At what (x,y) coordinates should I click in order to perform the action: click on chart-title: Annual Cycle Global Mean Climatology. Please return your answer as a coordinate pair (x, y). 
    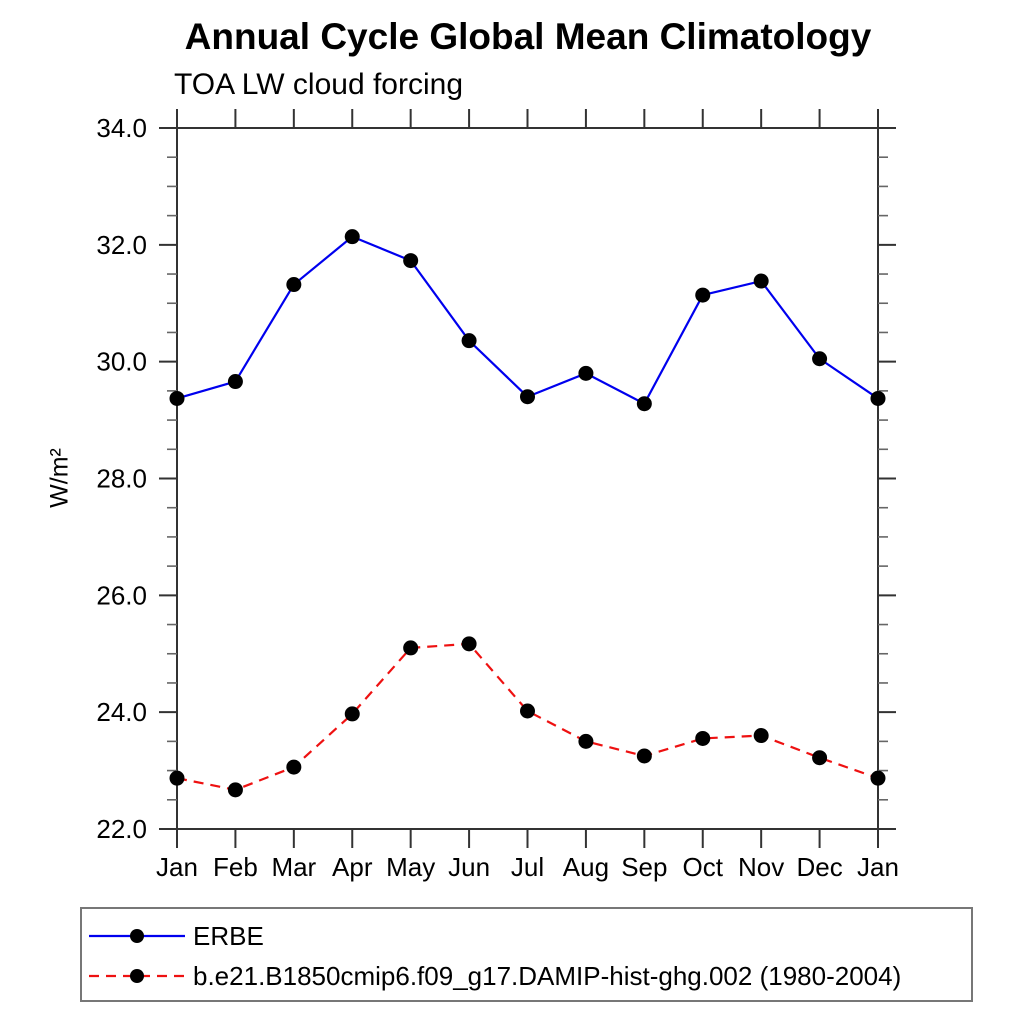
    Looking at the image, I should click on (528, 36).